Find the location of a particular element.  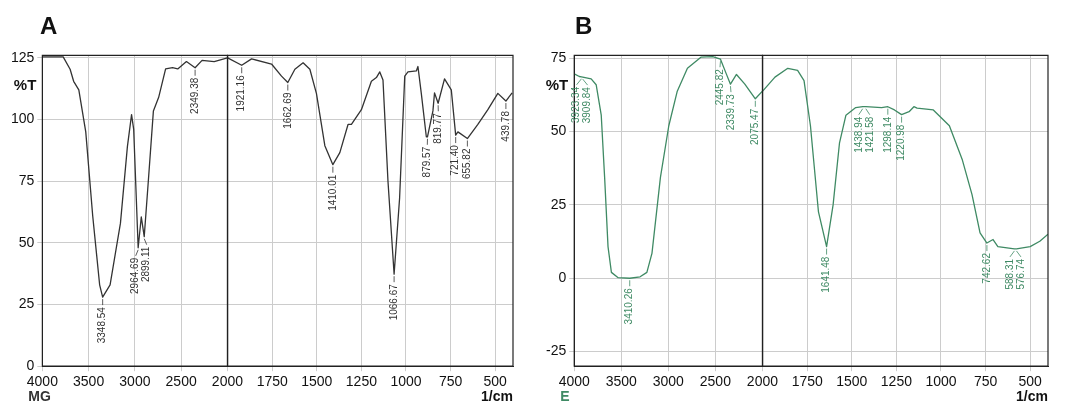

annotation: 439.78 is located at coordinates (505, 126).